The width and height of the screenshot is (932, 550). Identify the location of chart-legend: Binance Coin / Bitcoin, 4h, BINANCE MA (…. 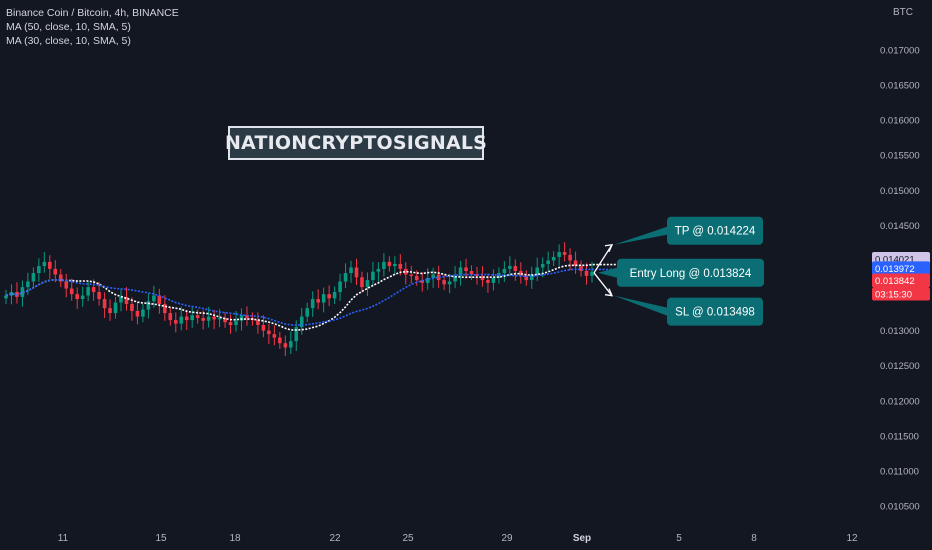
(92, 27).